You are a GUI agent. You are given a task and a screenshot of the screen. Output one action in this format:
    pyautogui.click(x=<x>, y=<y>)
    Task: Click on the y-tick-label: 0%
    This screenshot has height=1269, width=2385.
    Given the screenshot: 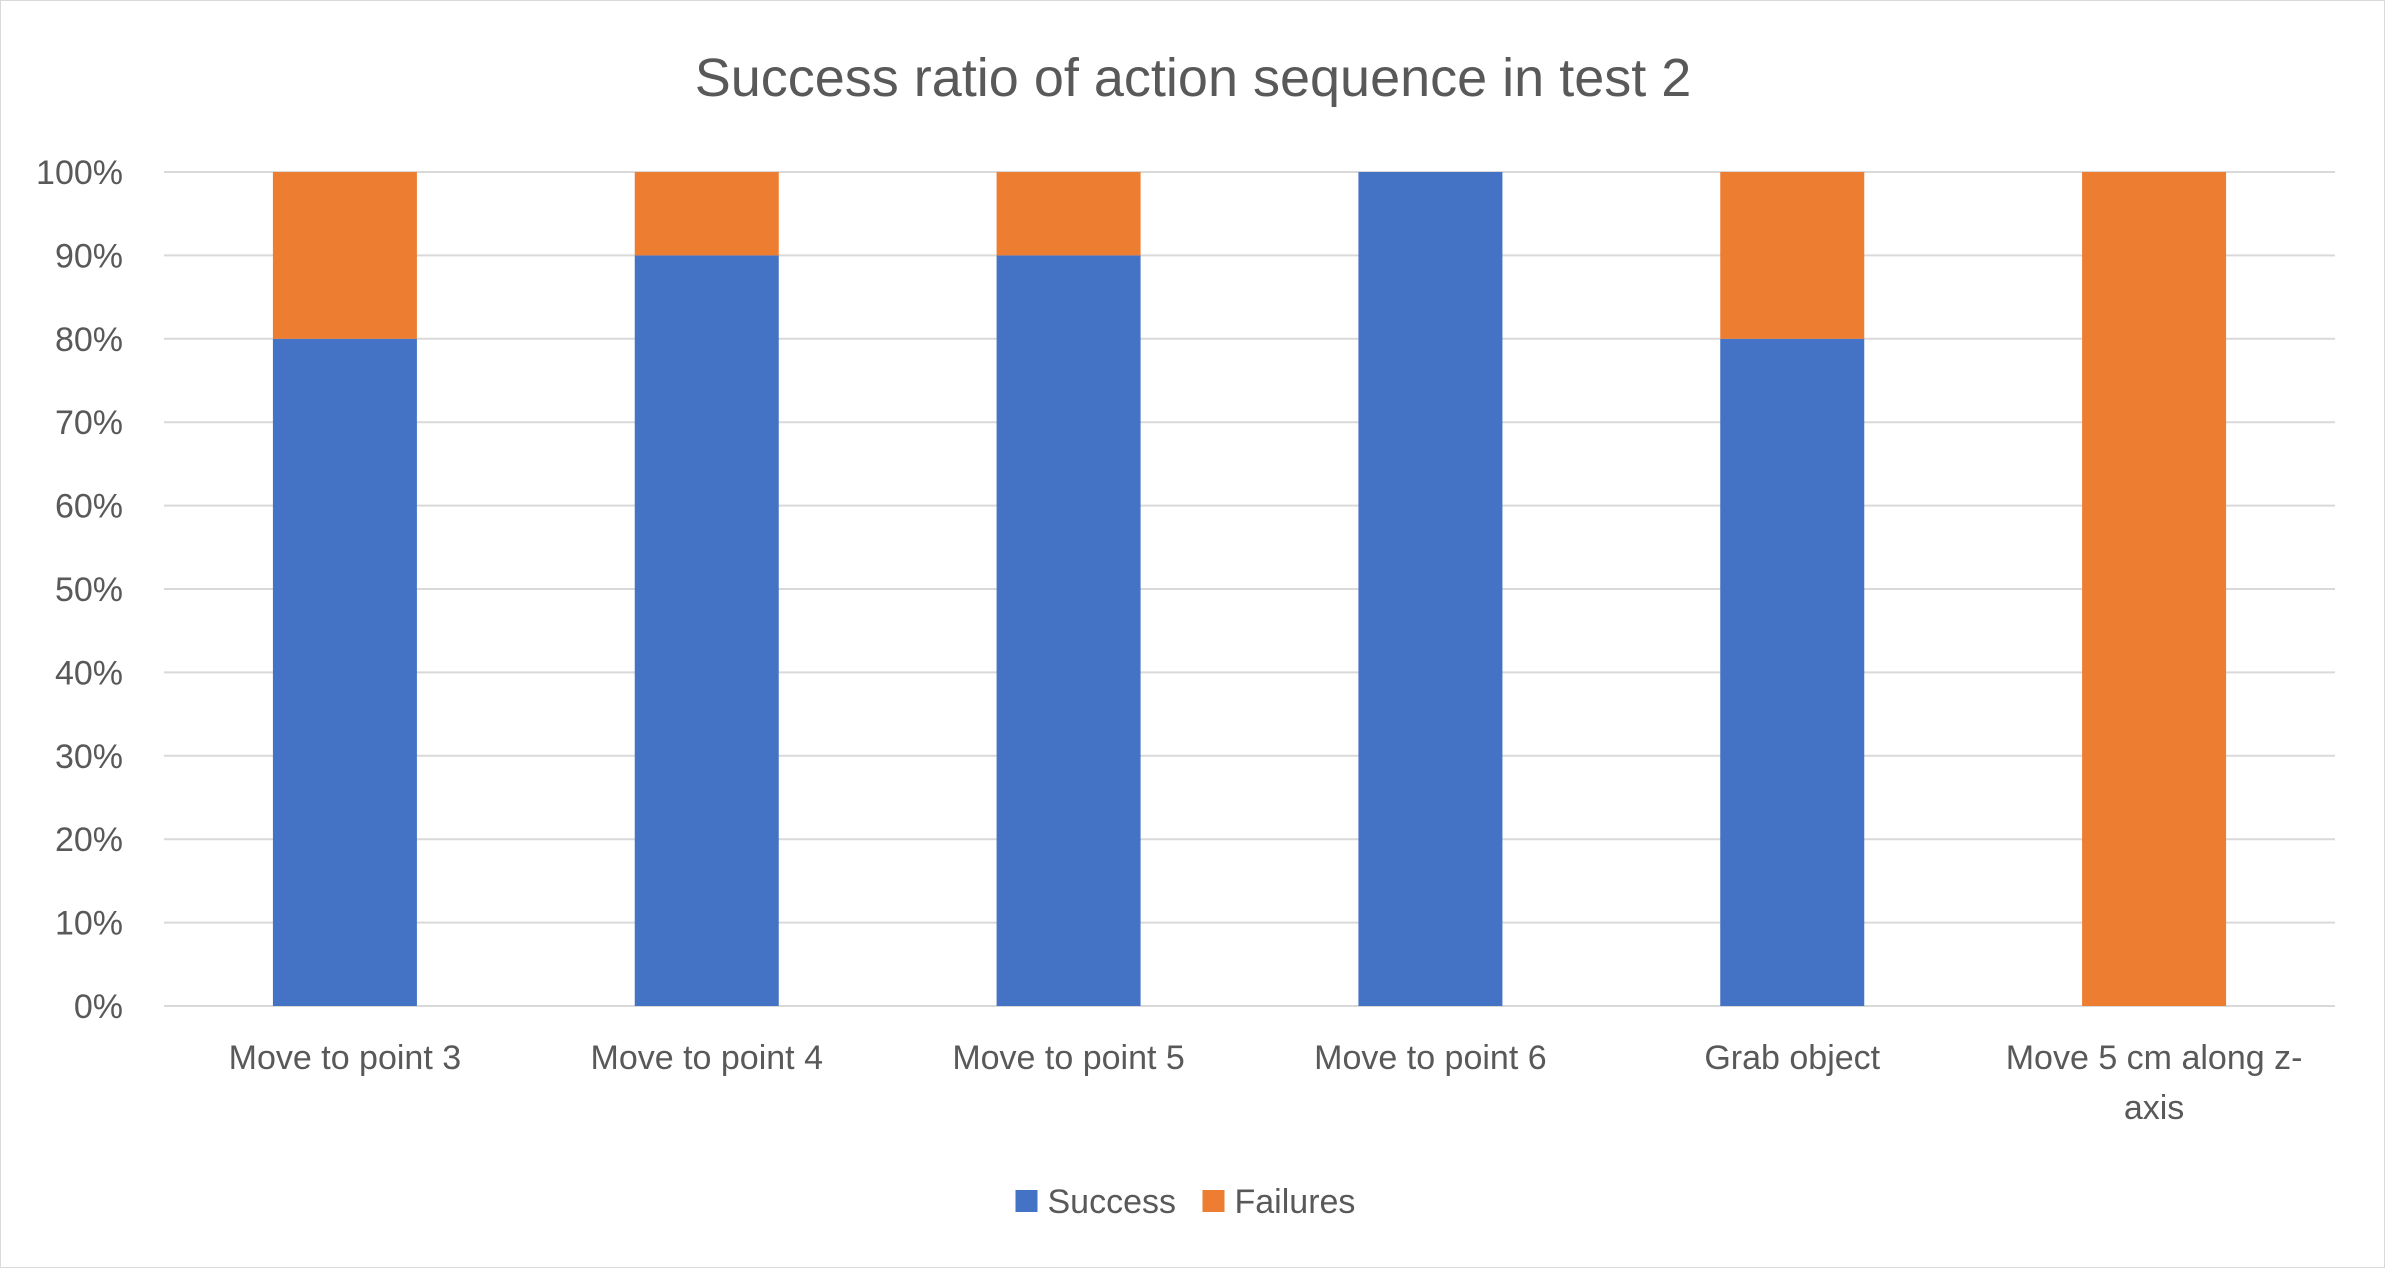 What is the action you would take?
    pyautogui.click(x=98, y=1007)
    